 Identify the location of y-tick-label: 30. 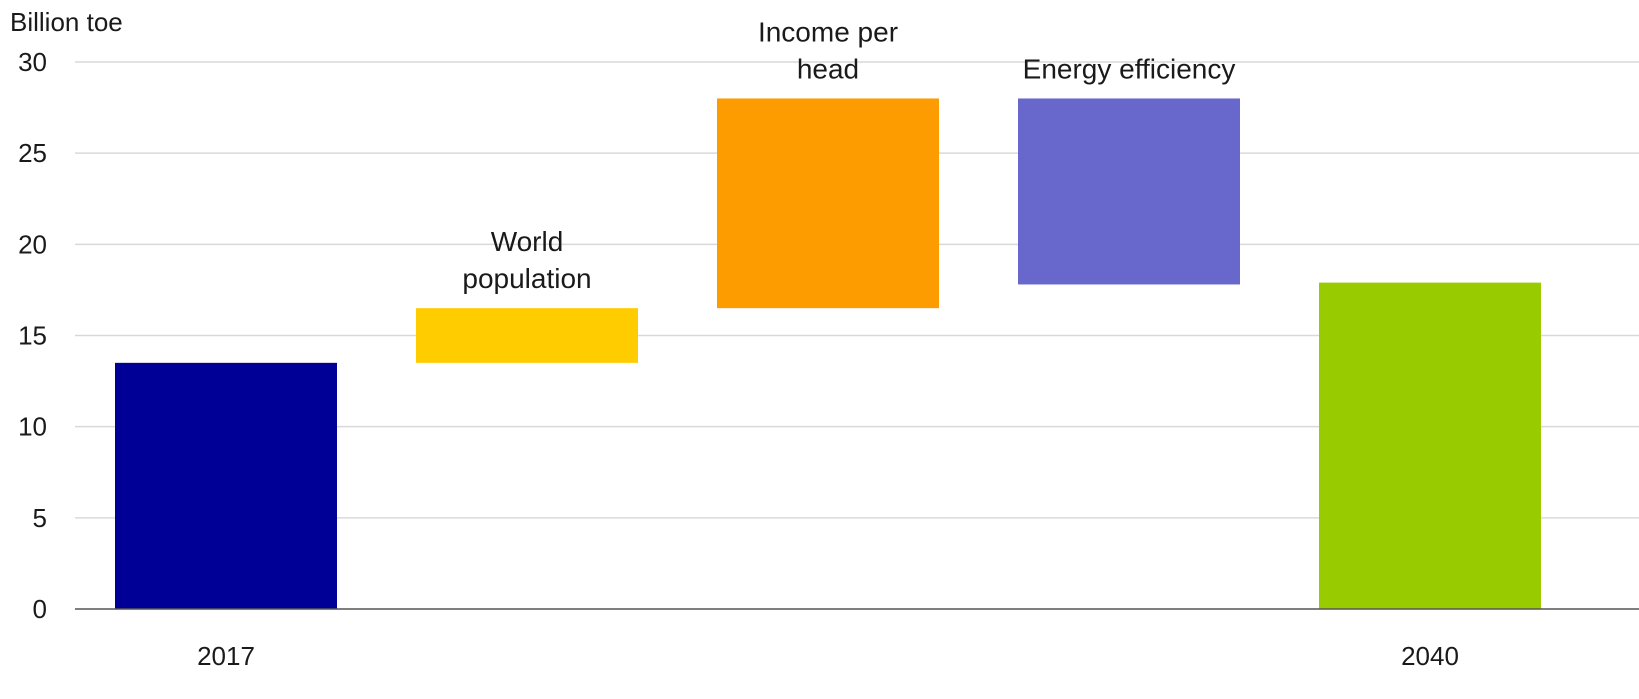
(32, 62).